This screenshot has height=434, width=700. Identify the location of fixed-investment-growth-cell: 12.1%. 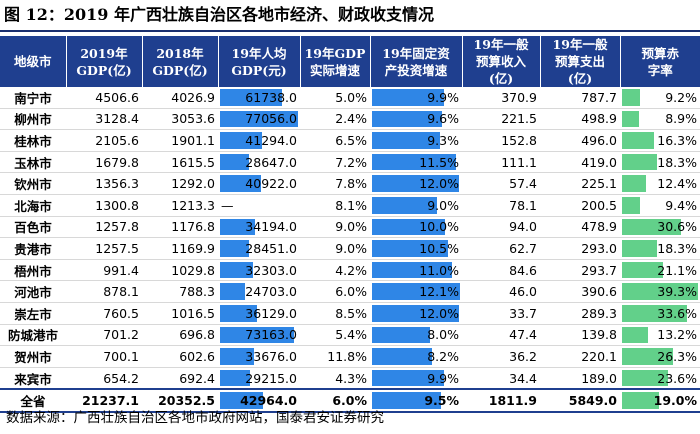
(416, 291).